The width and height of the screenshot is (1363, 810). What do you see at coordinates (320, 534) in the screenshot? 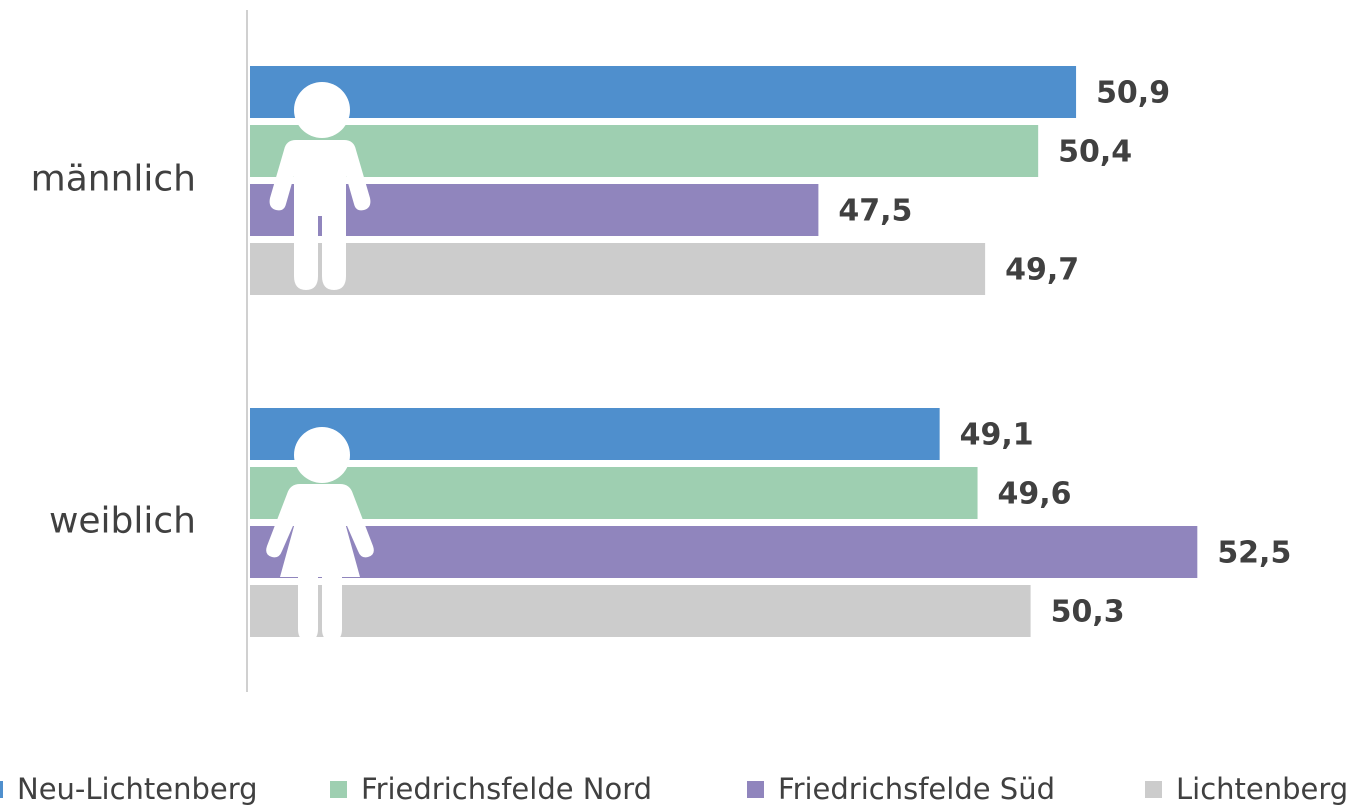
I see `female-icon` at bounding box center [320, 534].